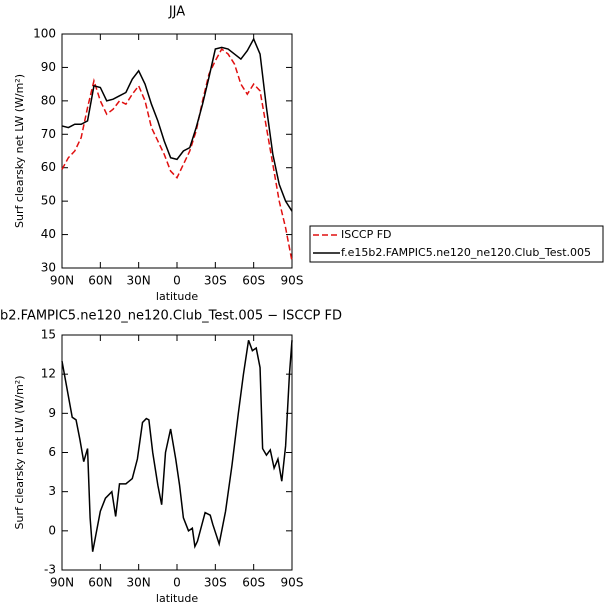 Image resolution: width=616 pixels, height=616 pixels. Describe the element at coordinates (366, 234) in the screenshot. I see `legend-label: ISCCP FD` at that location.